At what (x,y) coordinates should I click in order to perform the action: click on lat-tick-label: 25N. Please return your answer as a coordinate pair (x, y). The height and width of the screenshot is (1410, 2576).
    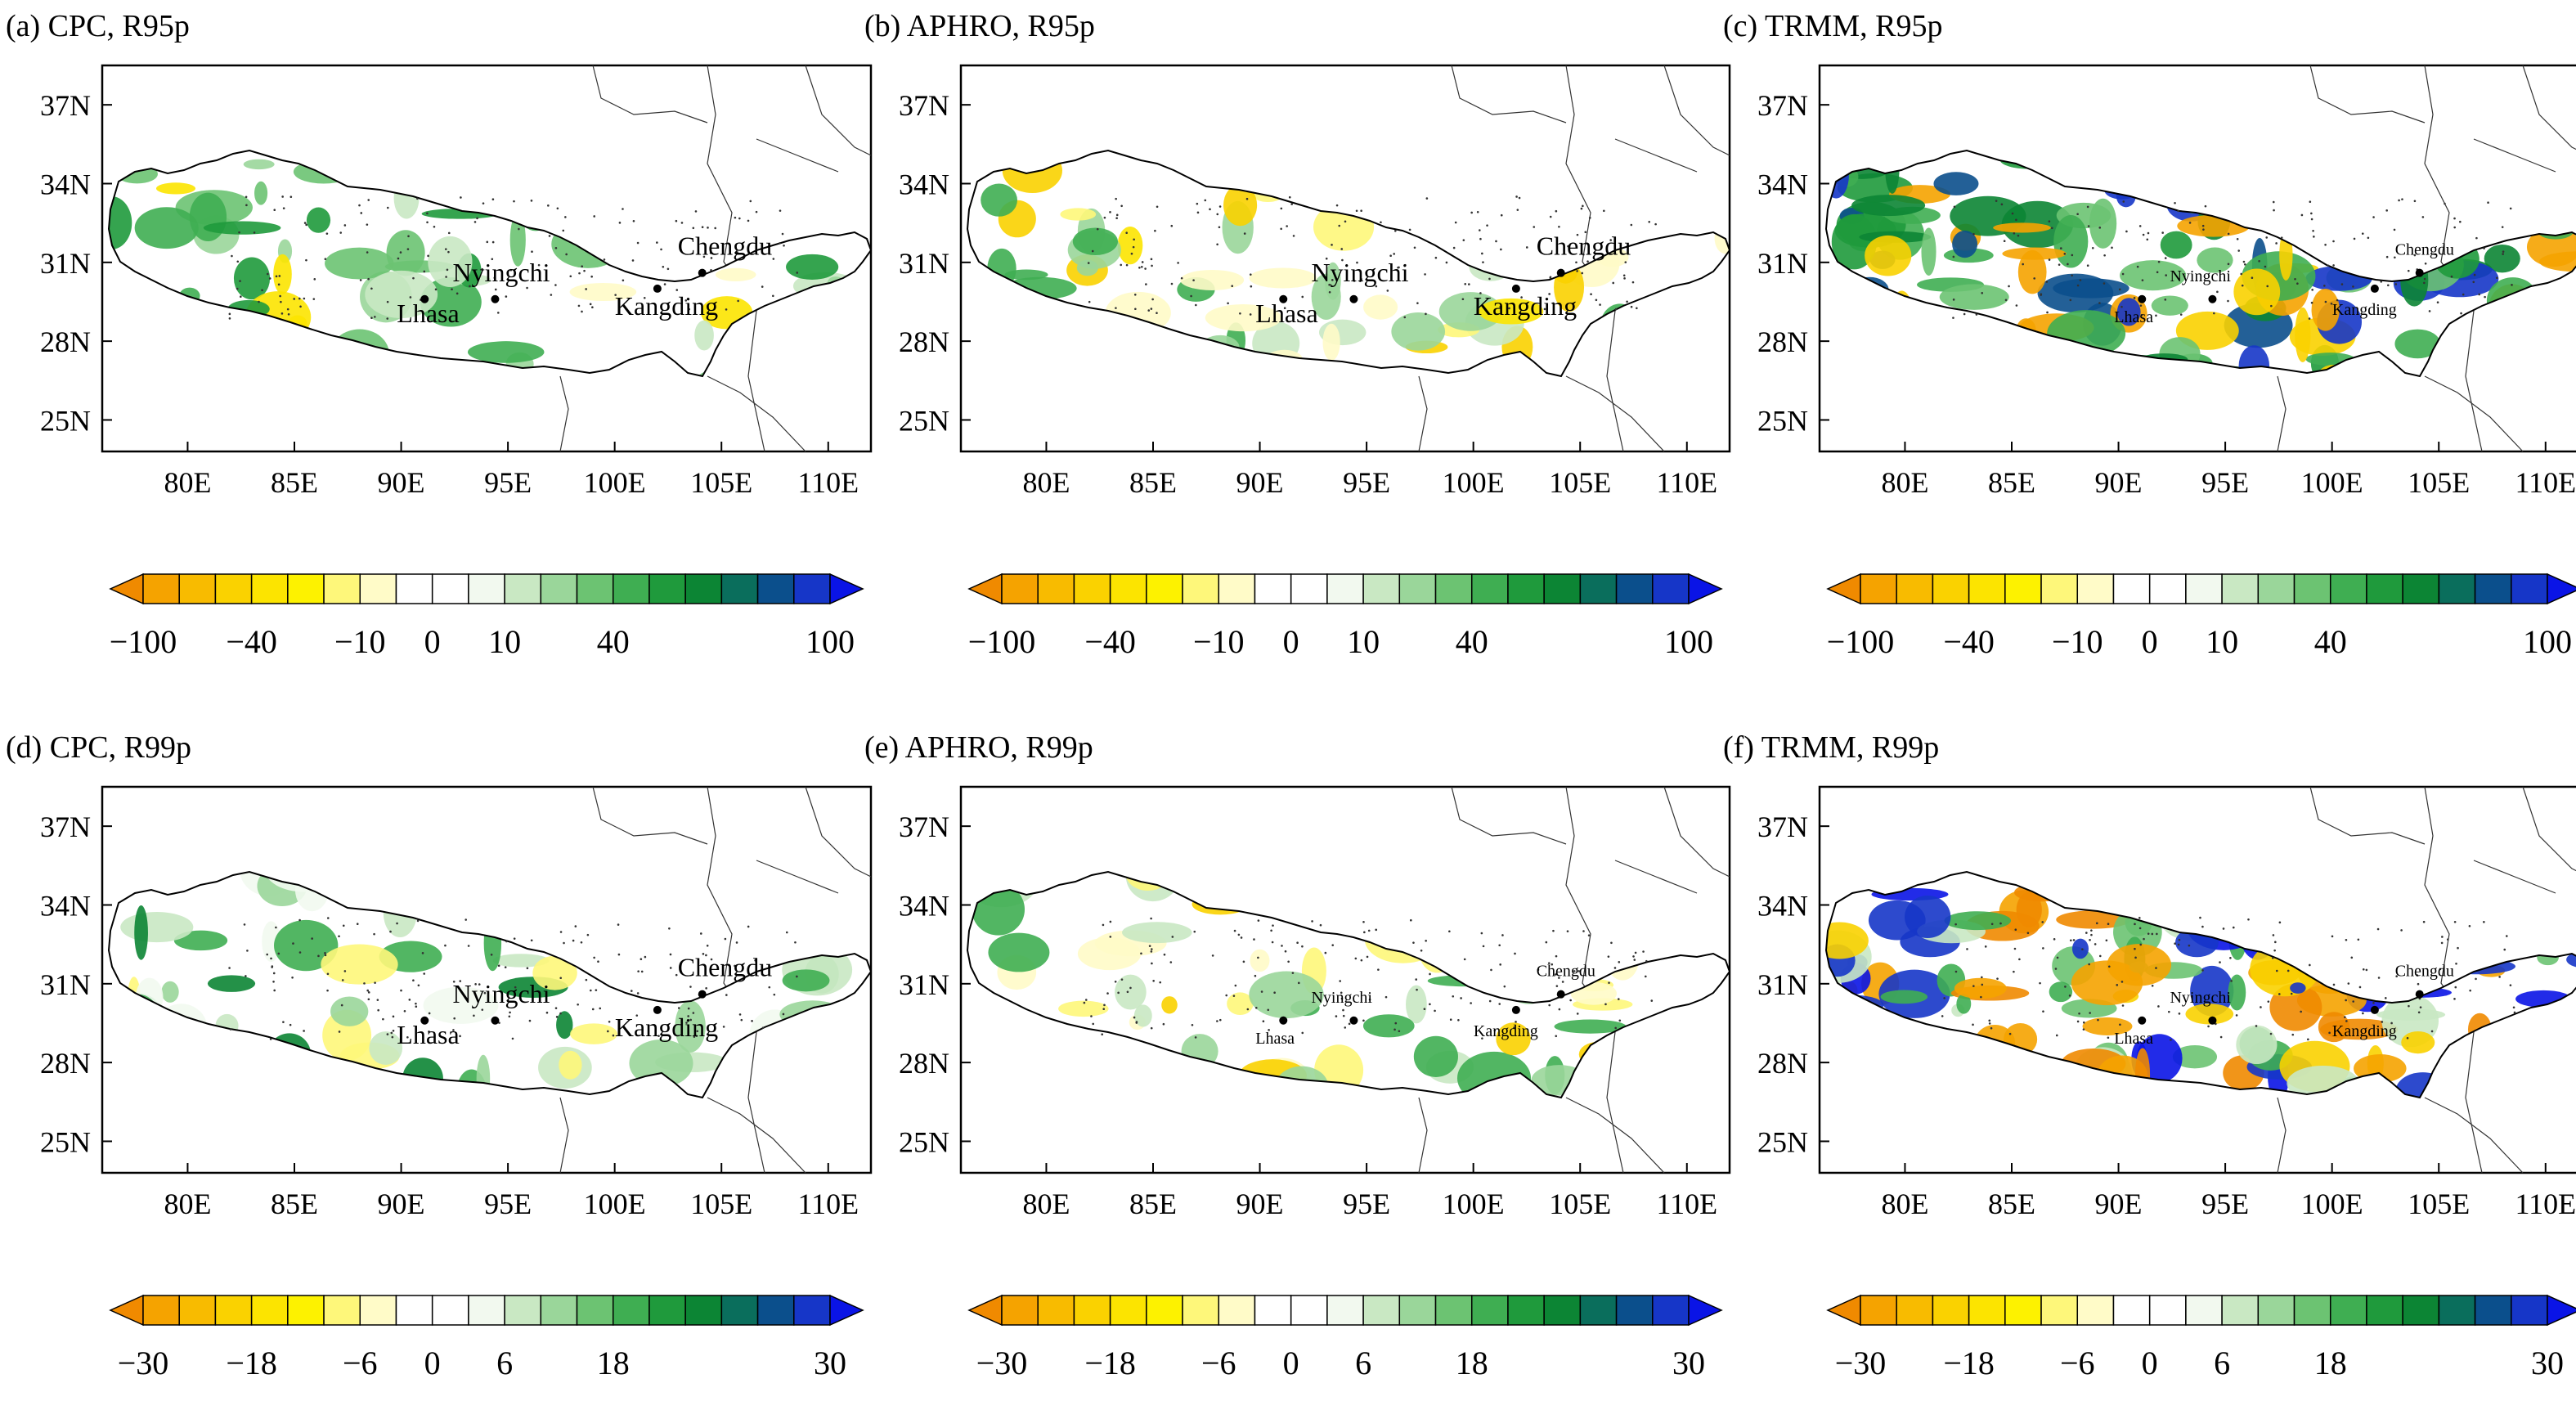
    Looking at the image, I should click on (924, 420).